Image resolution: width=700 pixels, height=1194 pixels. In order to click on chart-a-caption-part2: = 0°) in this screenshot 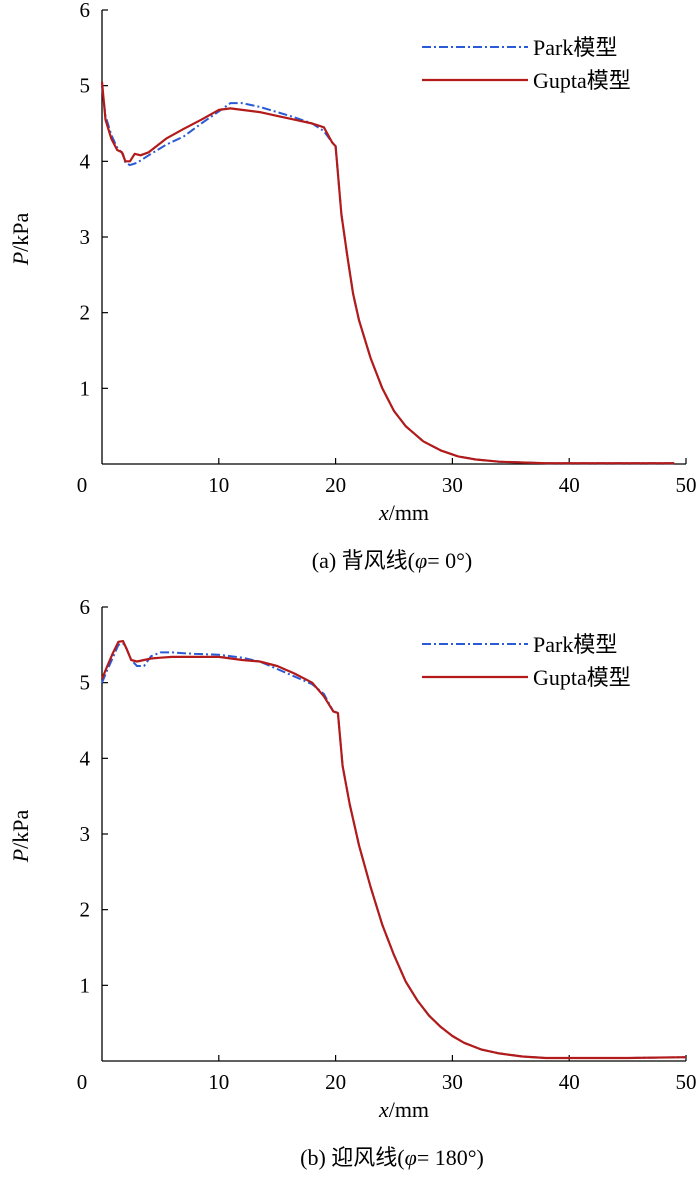, I will do `click(449, 560)`.